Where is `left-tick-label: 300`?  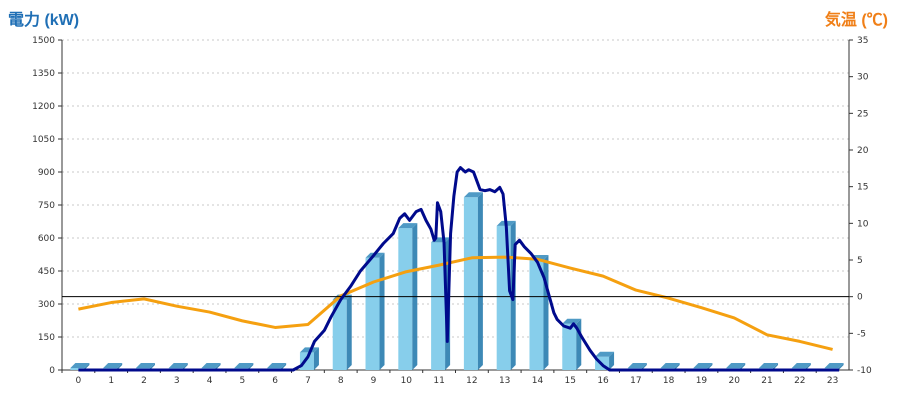
left-tick-label: 300 is located at coordinates (46, 305).